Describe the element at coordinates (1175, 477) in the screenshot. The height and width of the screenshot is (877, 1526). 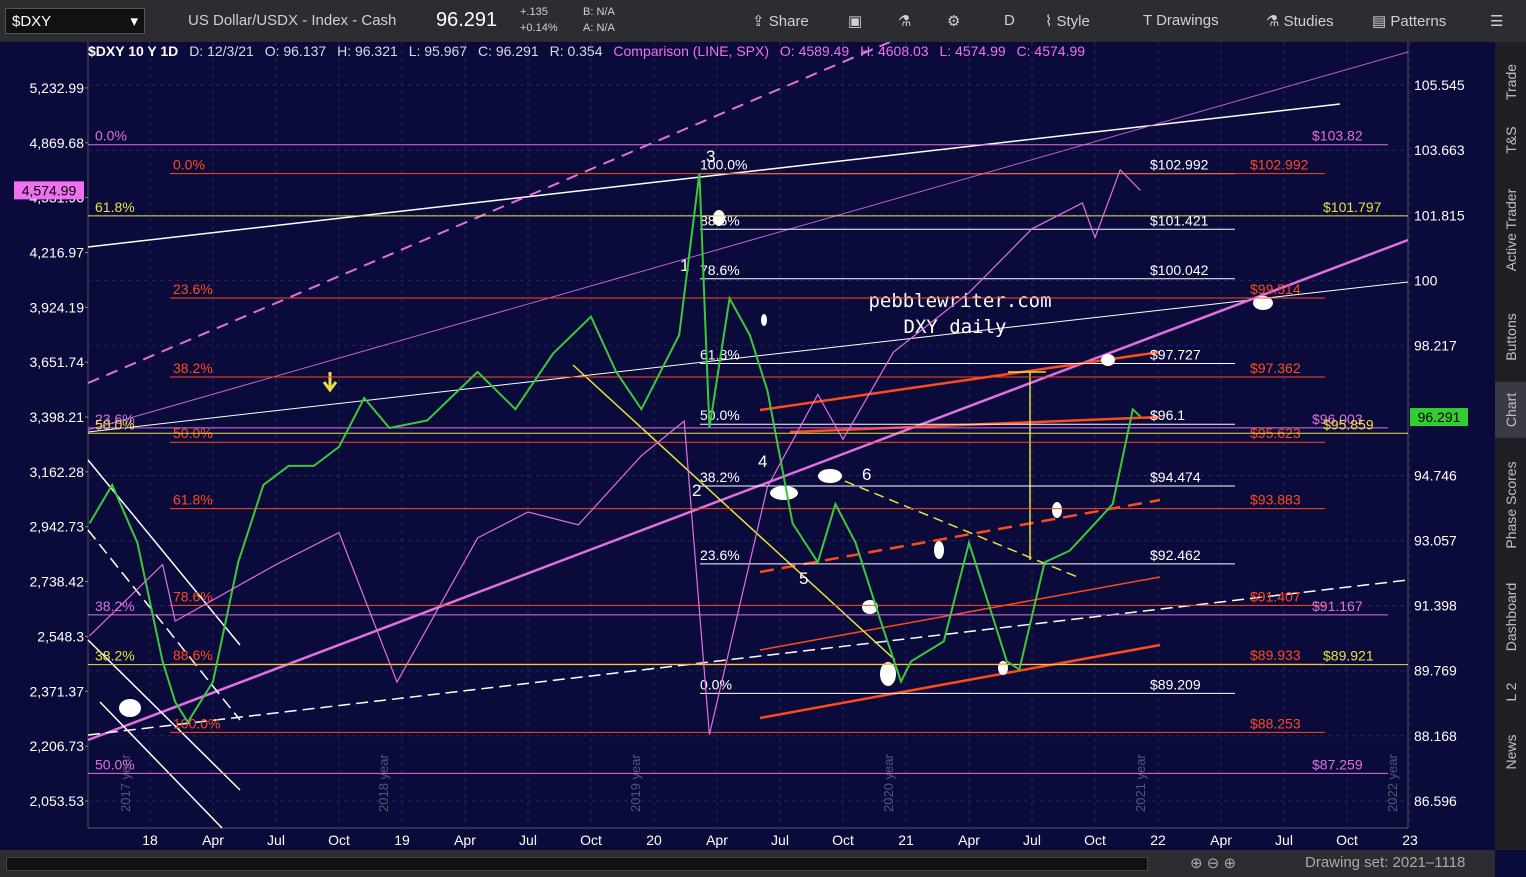
I see `fib-price: $94.474` at that location.